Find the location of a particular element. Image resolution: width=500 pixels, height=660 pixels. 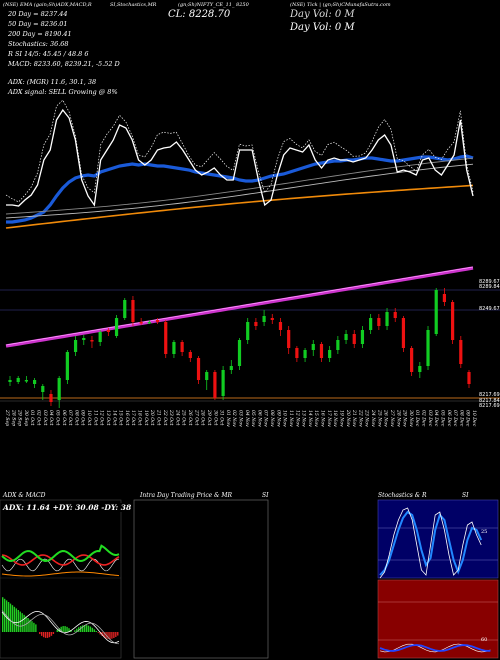

title-symbol: (gn;Sh)NIFTY_CE_11_ 8250 is located at coordinates (213, 5).